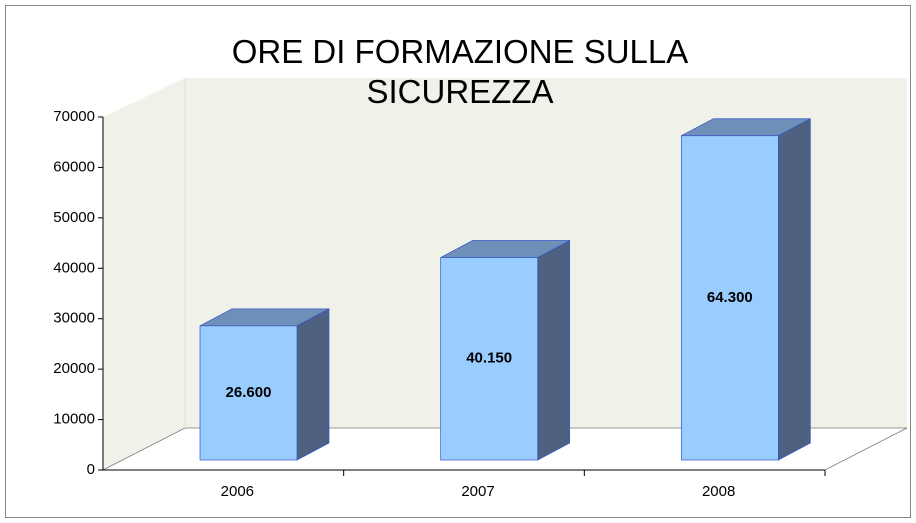 The height and width of the screenshot is (523, 916). I want to click on x-tick-label: 2006, so click(237, 491).